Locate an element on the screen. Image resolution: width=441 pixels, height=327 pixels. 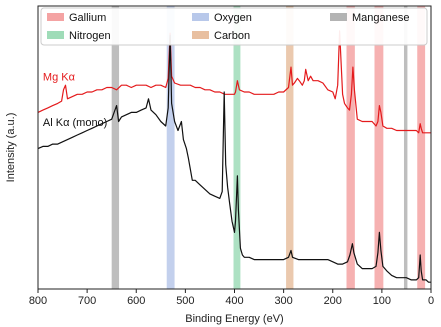
x-axis-label: Binding Energy (eV) is located at coordinates (234, 319).